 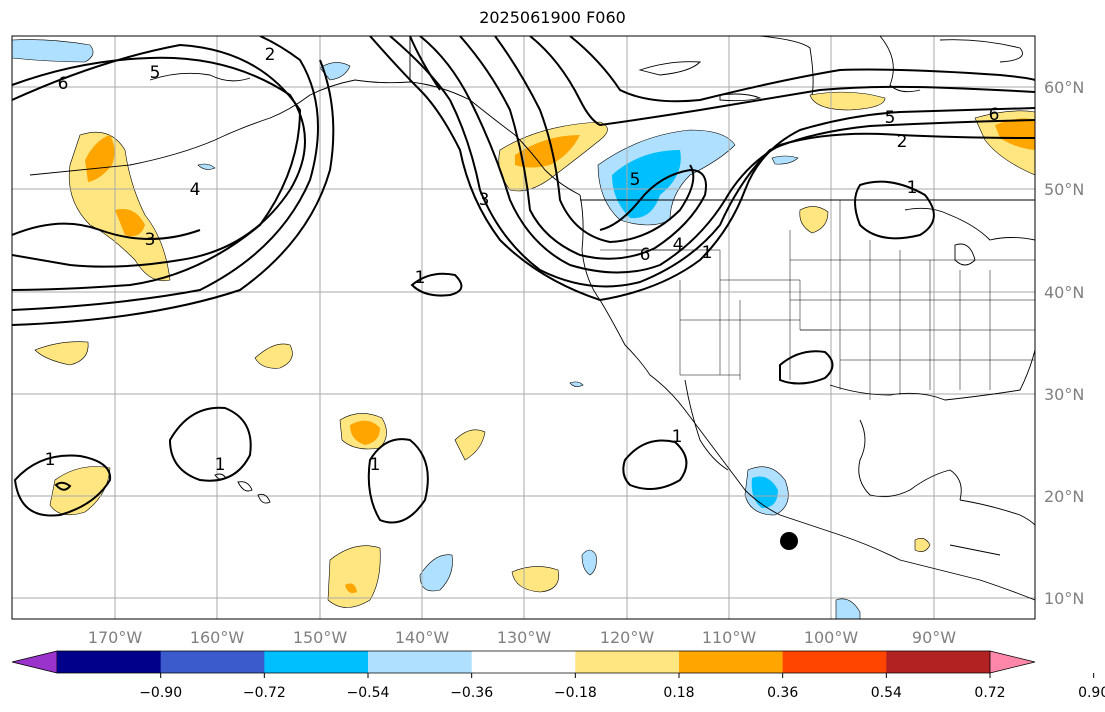 I want to click on colorbar-extend-low, so click(x=34, y=662).